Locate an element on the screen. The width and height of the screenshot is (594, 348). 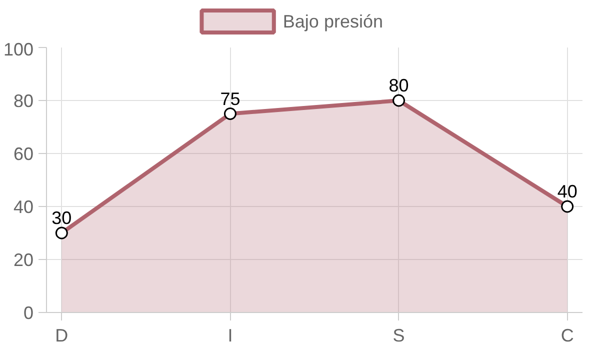
y-tick-label: 40 is located at coordinates (23, 207).